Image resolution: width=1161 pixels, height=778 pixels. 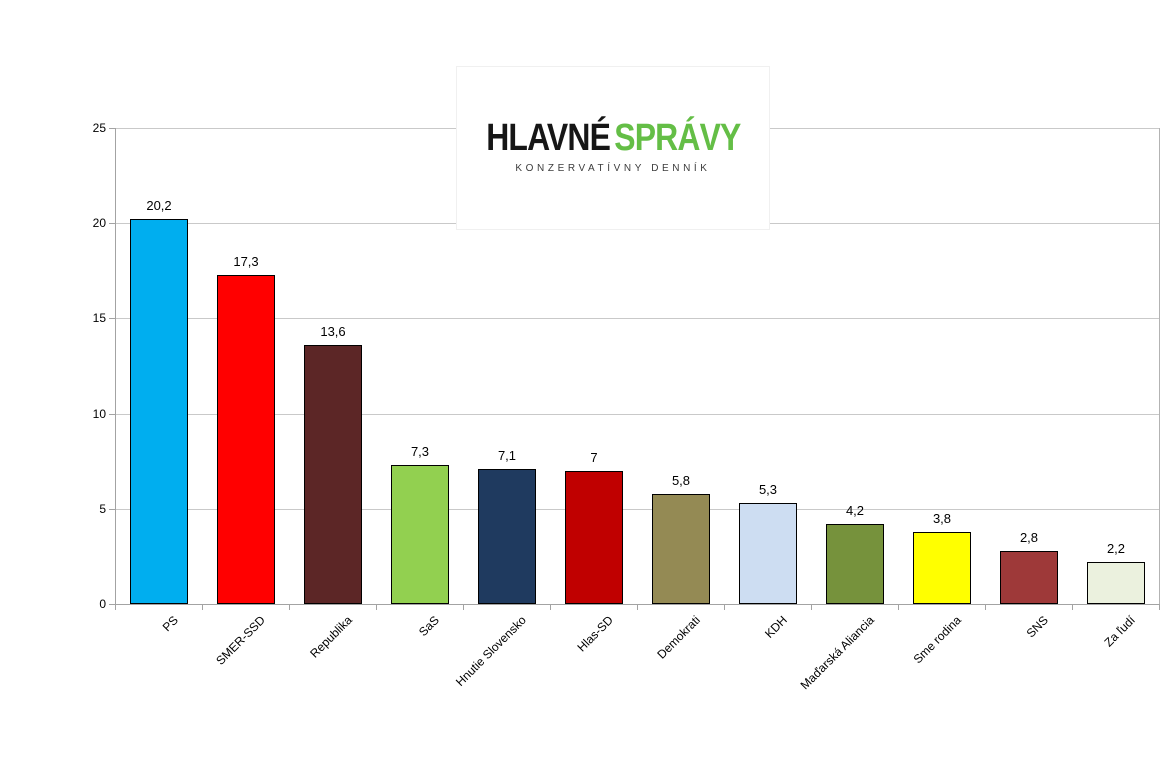 What do you see at coordinates (1029, 537) in the screenshot?
I see `bar-value-label: 2,8` at bounding box center [1029, 537].